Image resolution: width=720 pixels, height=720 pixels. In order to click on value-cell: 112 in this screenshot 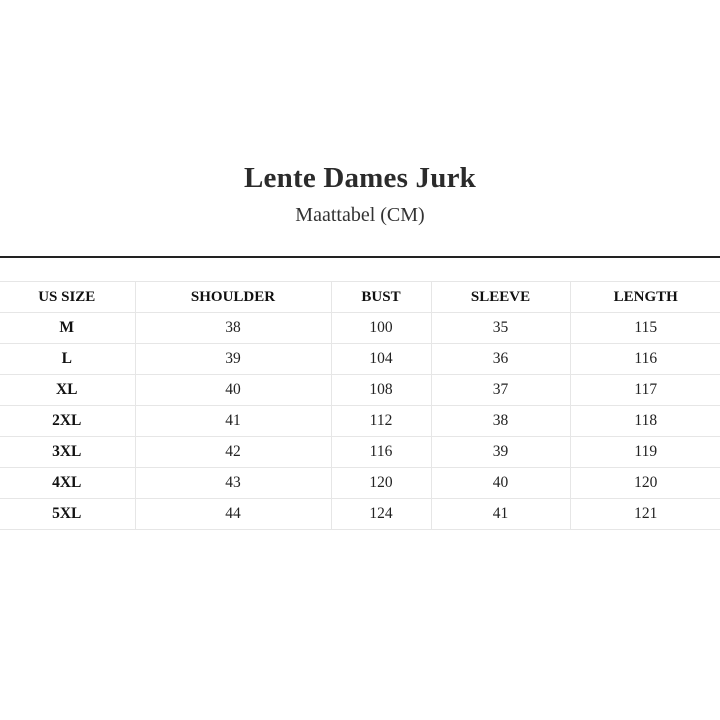, I will do `click(381, 421)`.